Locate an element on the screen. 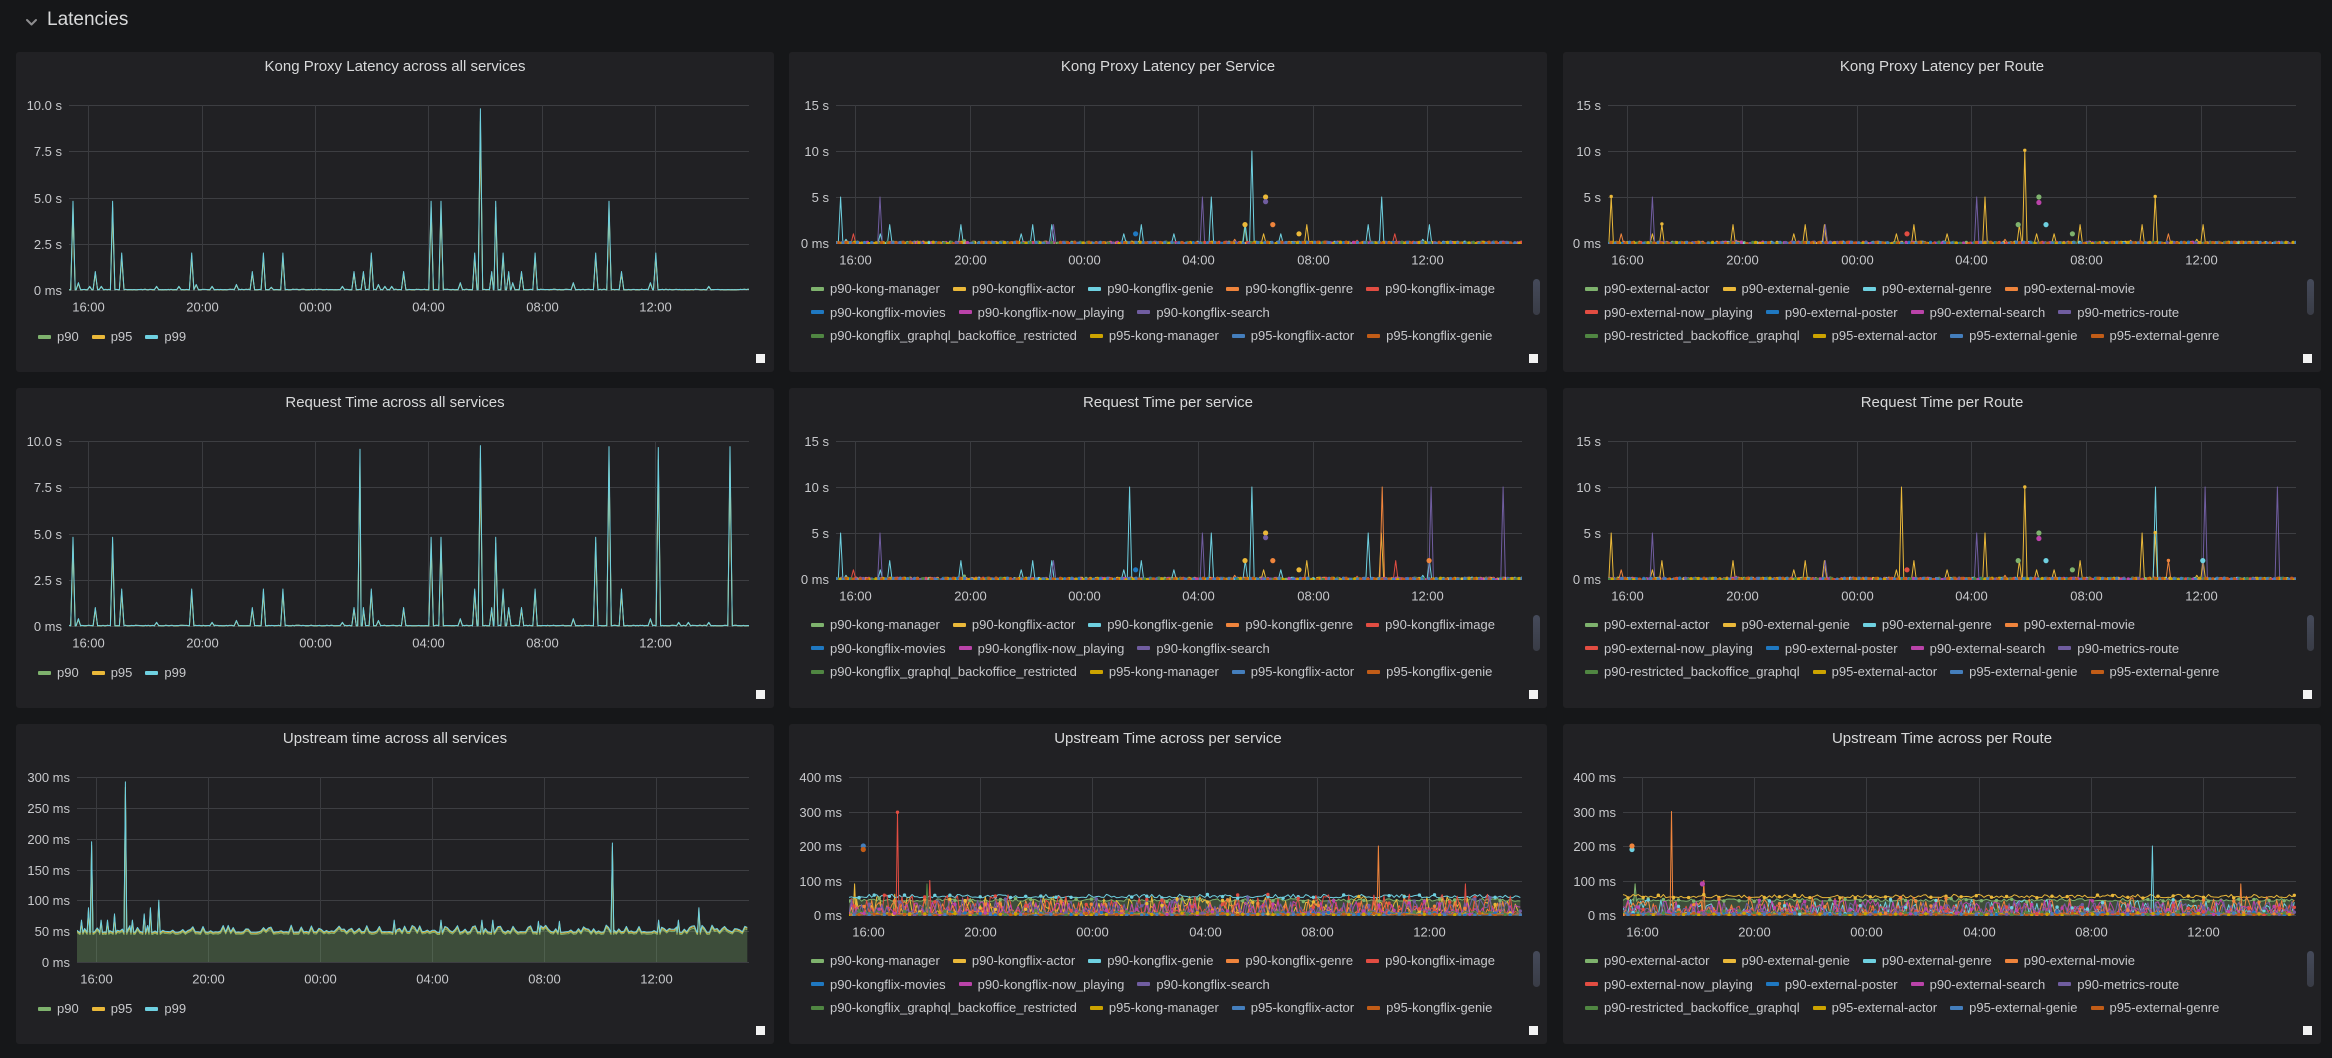 The height and width of the screenshot is (1058, 2332). chevron-down-icon is located at coordinates (31, 22).